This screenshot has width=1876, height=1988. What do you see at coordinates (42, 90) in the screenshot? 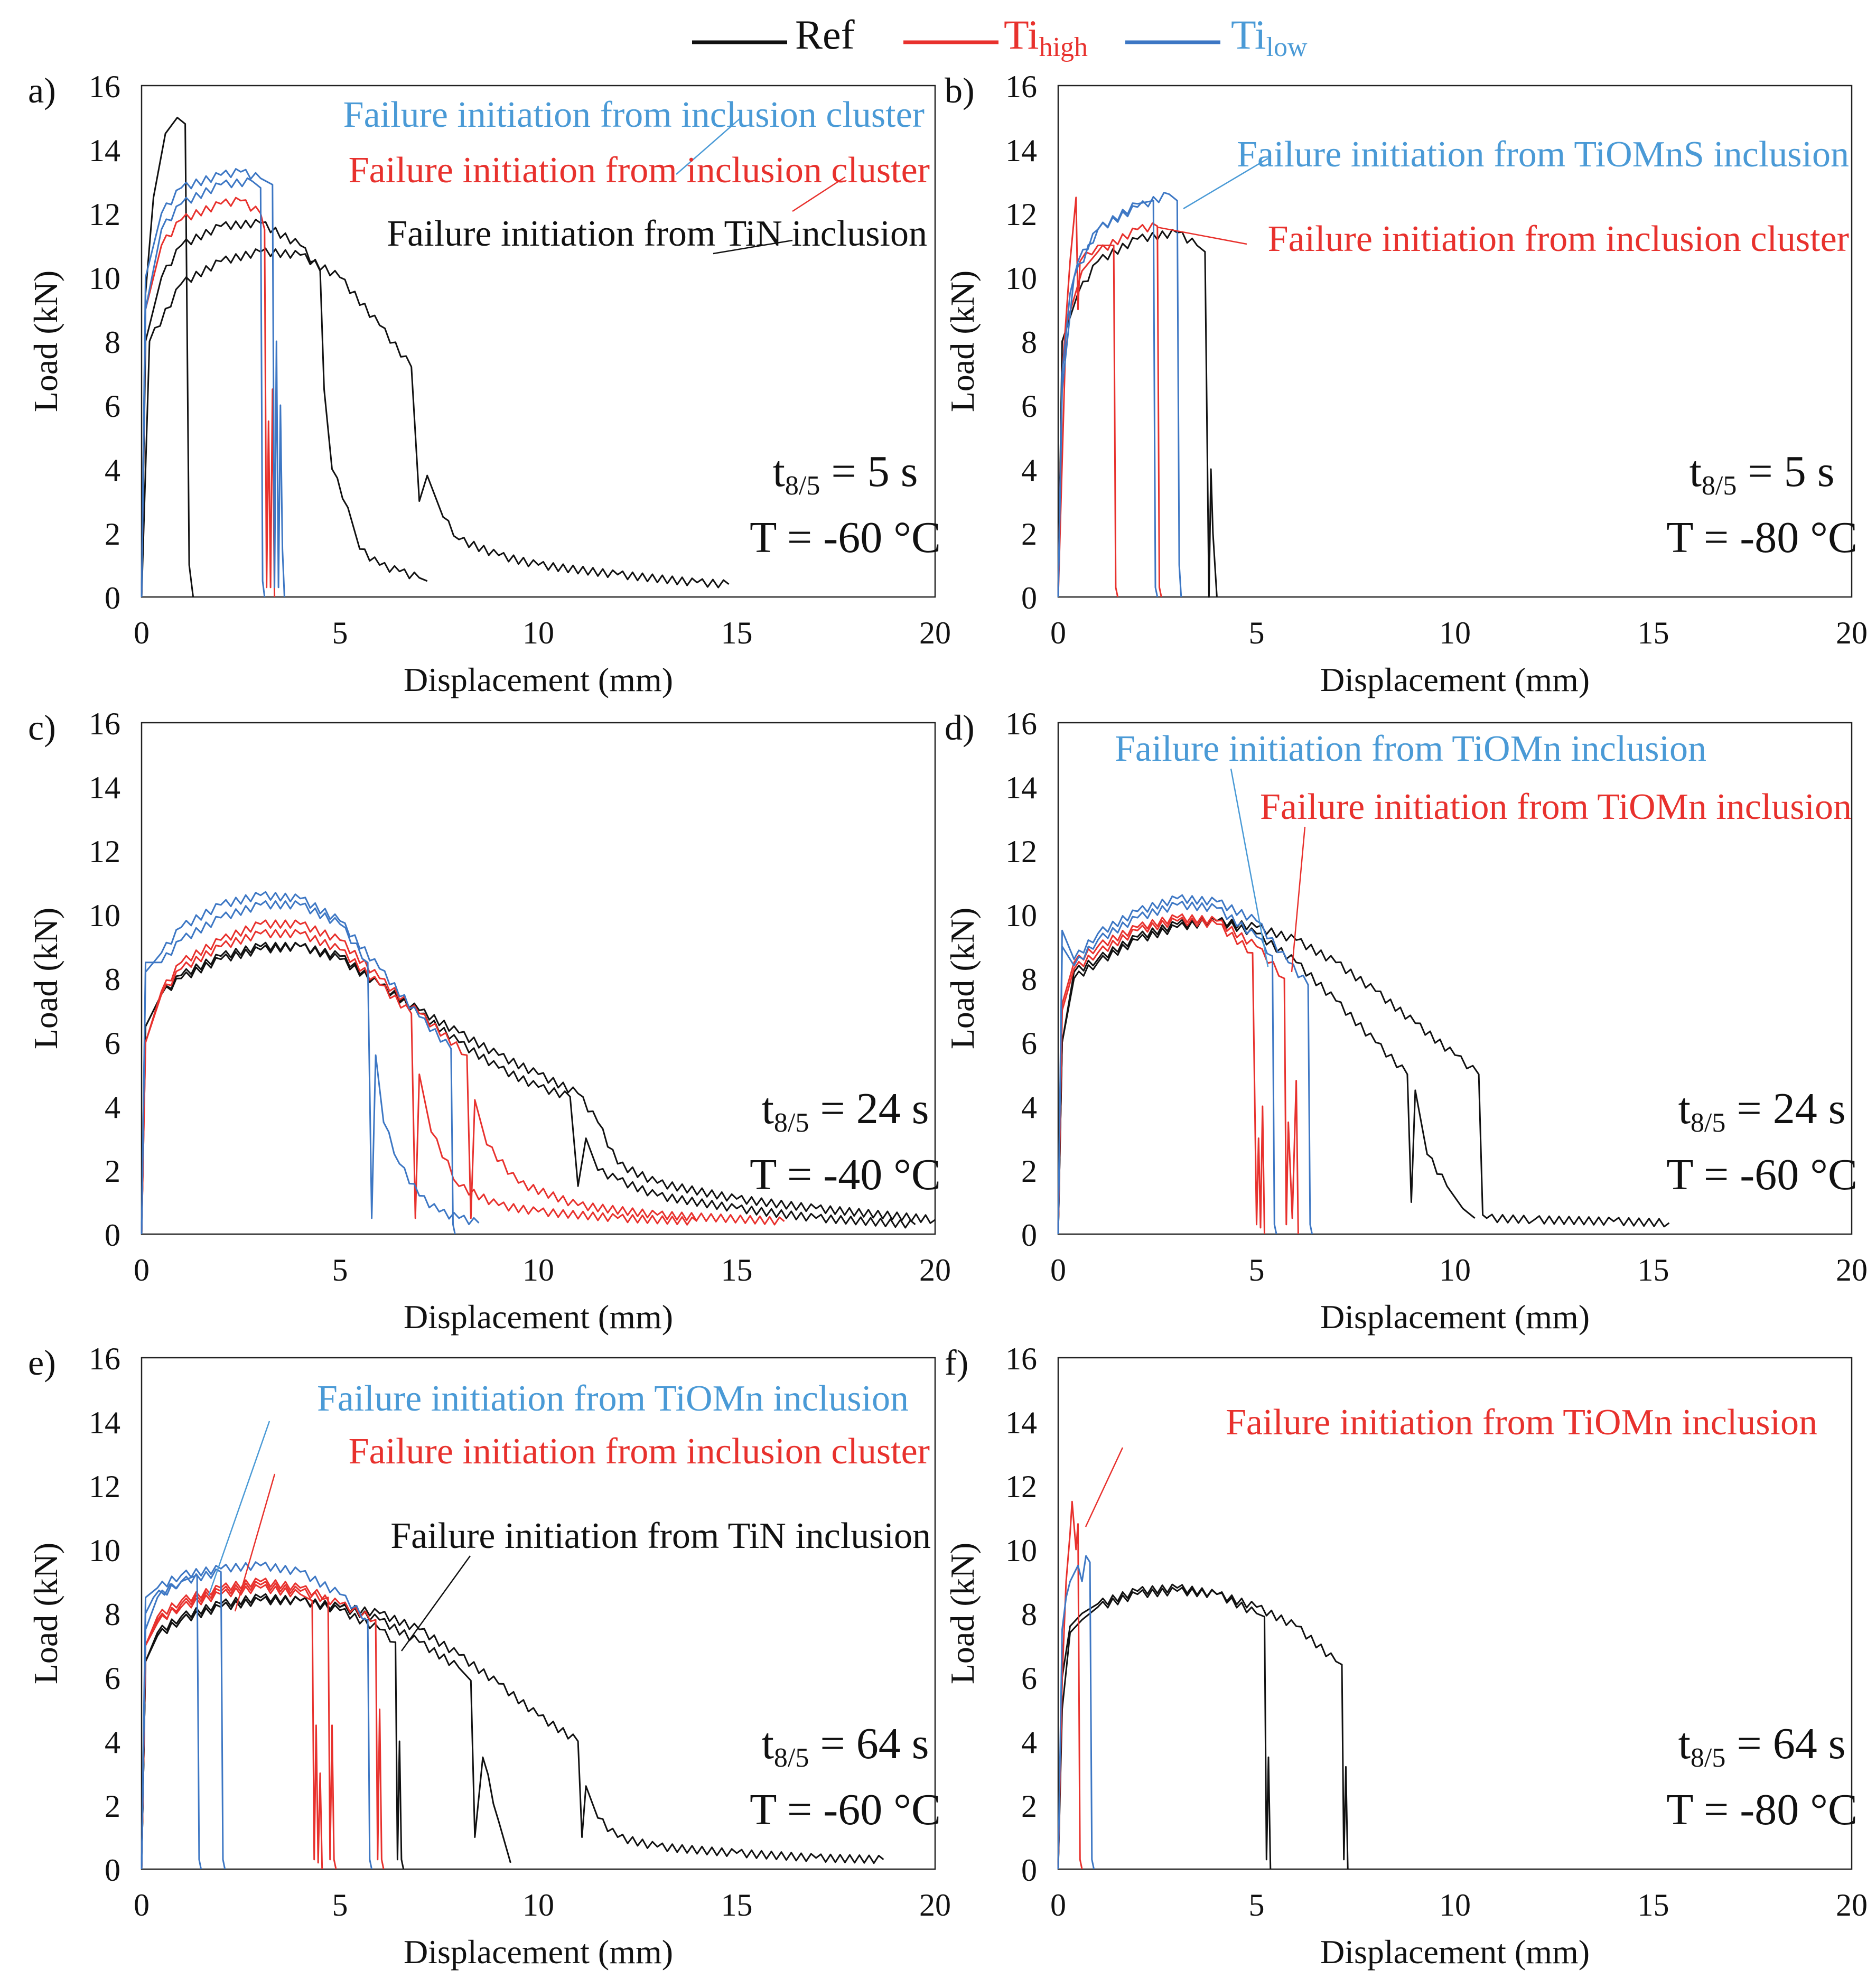
I see `panel-label: a)` at bounding box center [42, 90].